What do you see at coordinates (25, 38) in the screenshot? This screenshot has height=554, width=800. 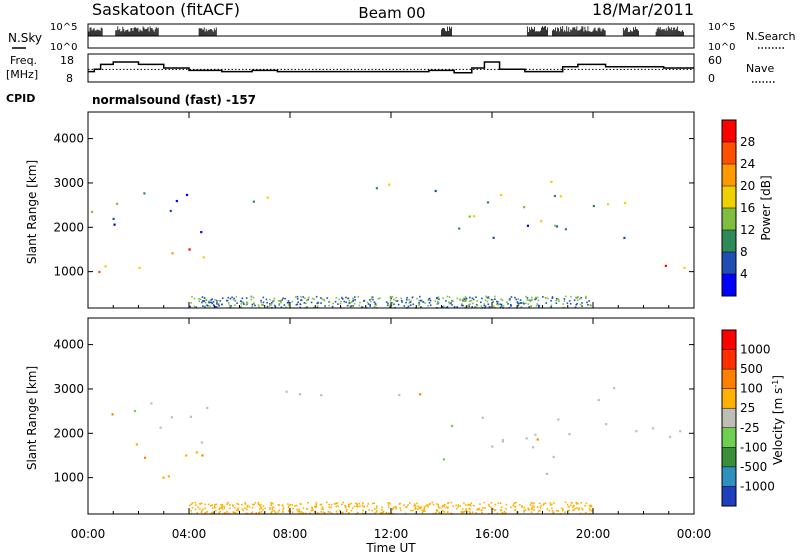 I see `nsky-label: N.Sky` at bounding box center [25, 38].